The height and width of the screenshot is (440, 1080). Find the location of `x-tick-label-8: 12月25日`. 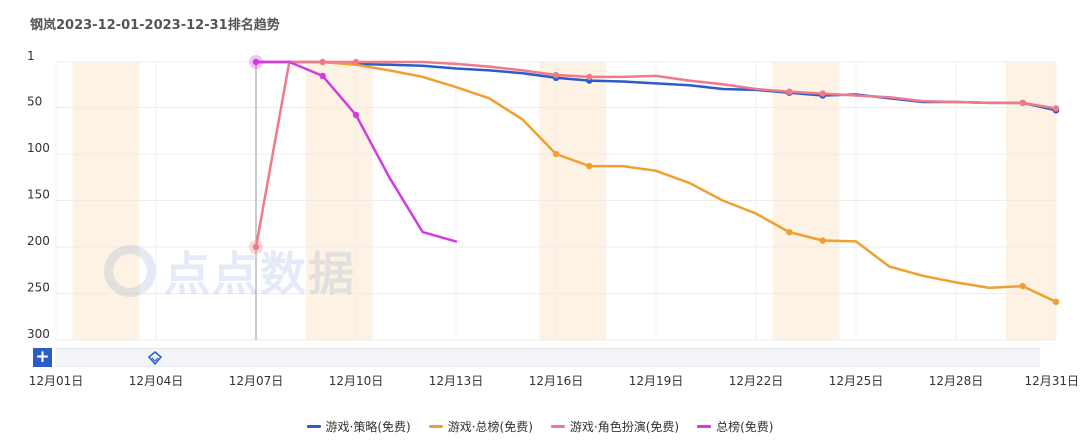

x-tick-label-8: 12月25日 is located at coordinates (856, 381).